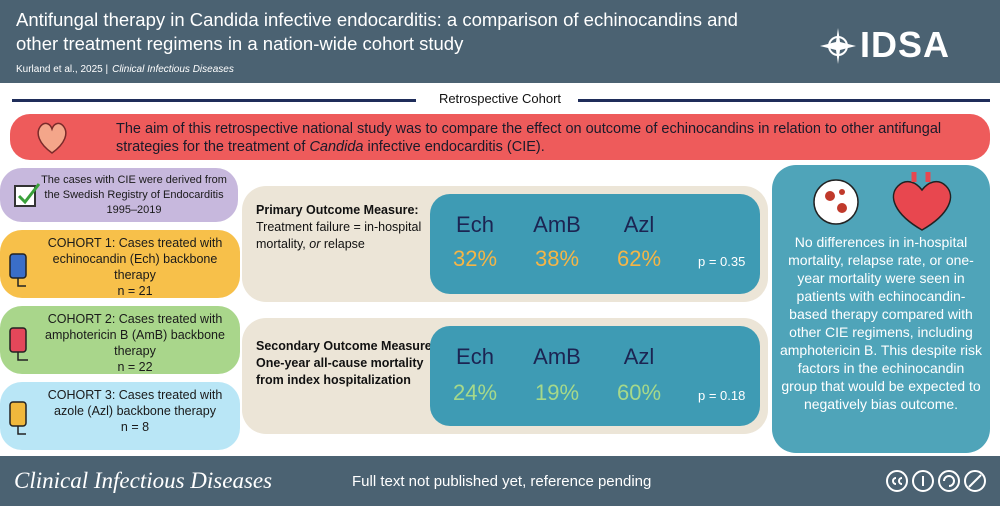 This screenshot has width=1000, height=506. Describe the element at coordinates (135, 291) in the screenshot. I see `cohort-n: n = 21` at that location.